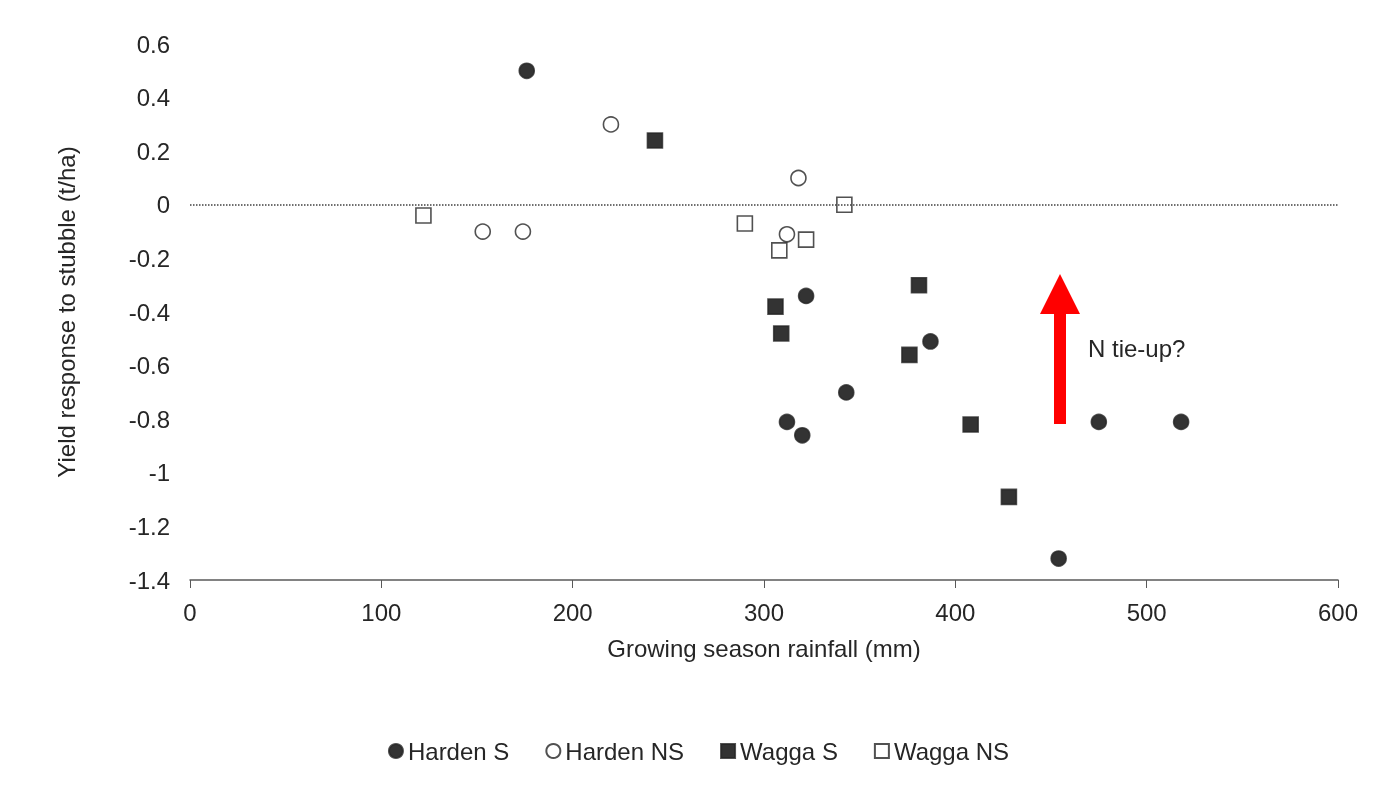 The height and width of the screenshot is (794, 1397). Describe the element at coordinates (1137, 348) in the screenshot. I see `annotation: N tie-up?` at that location.